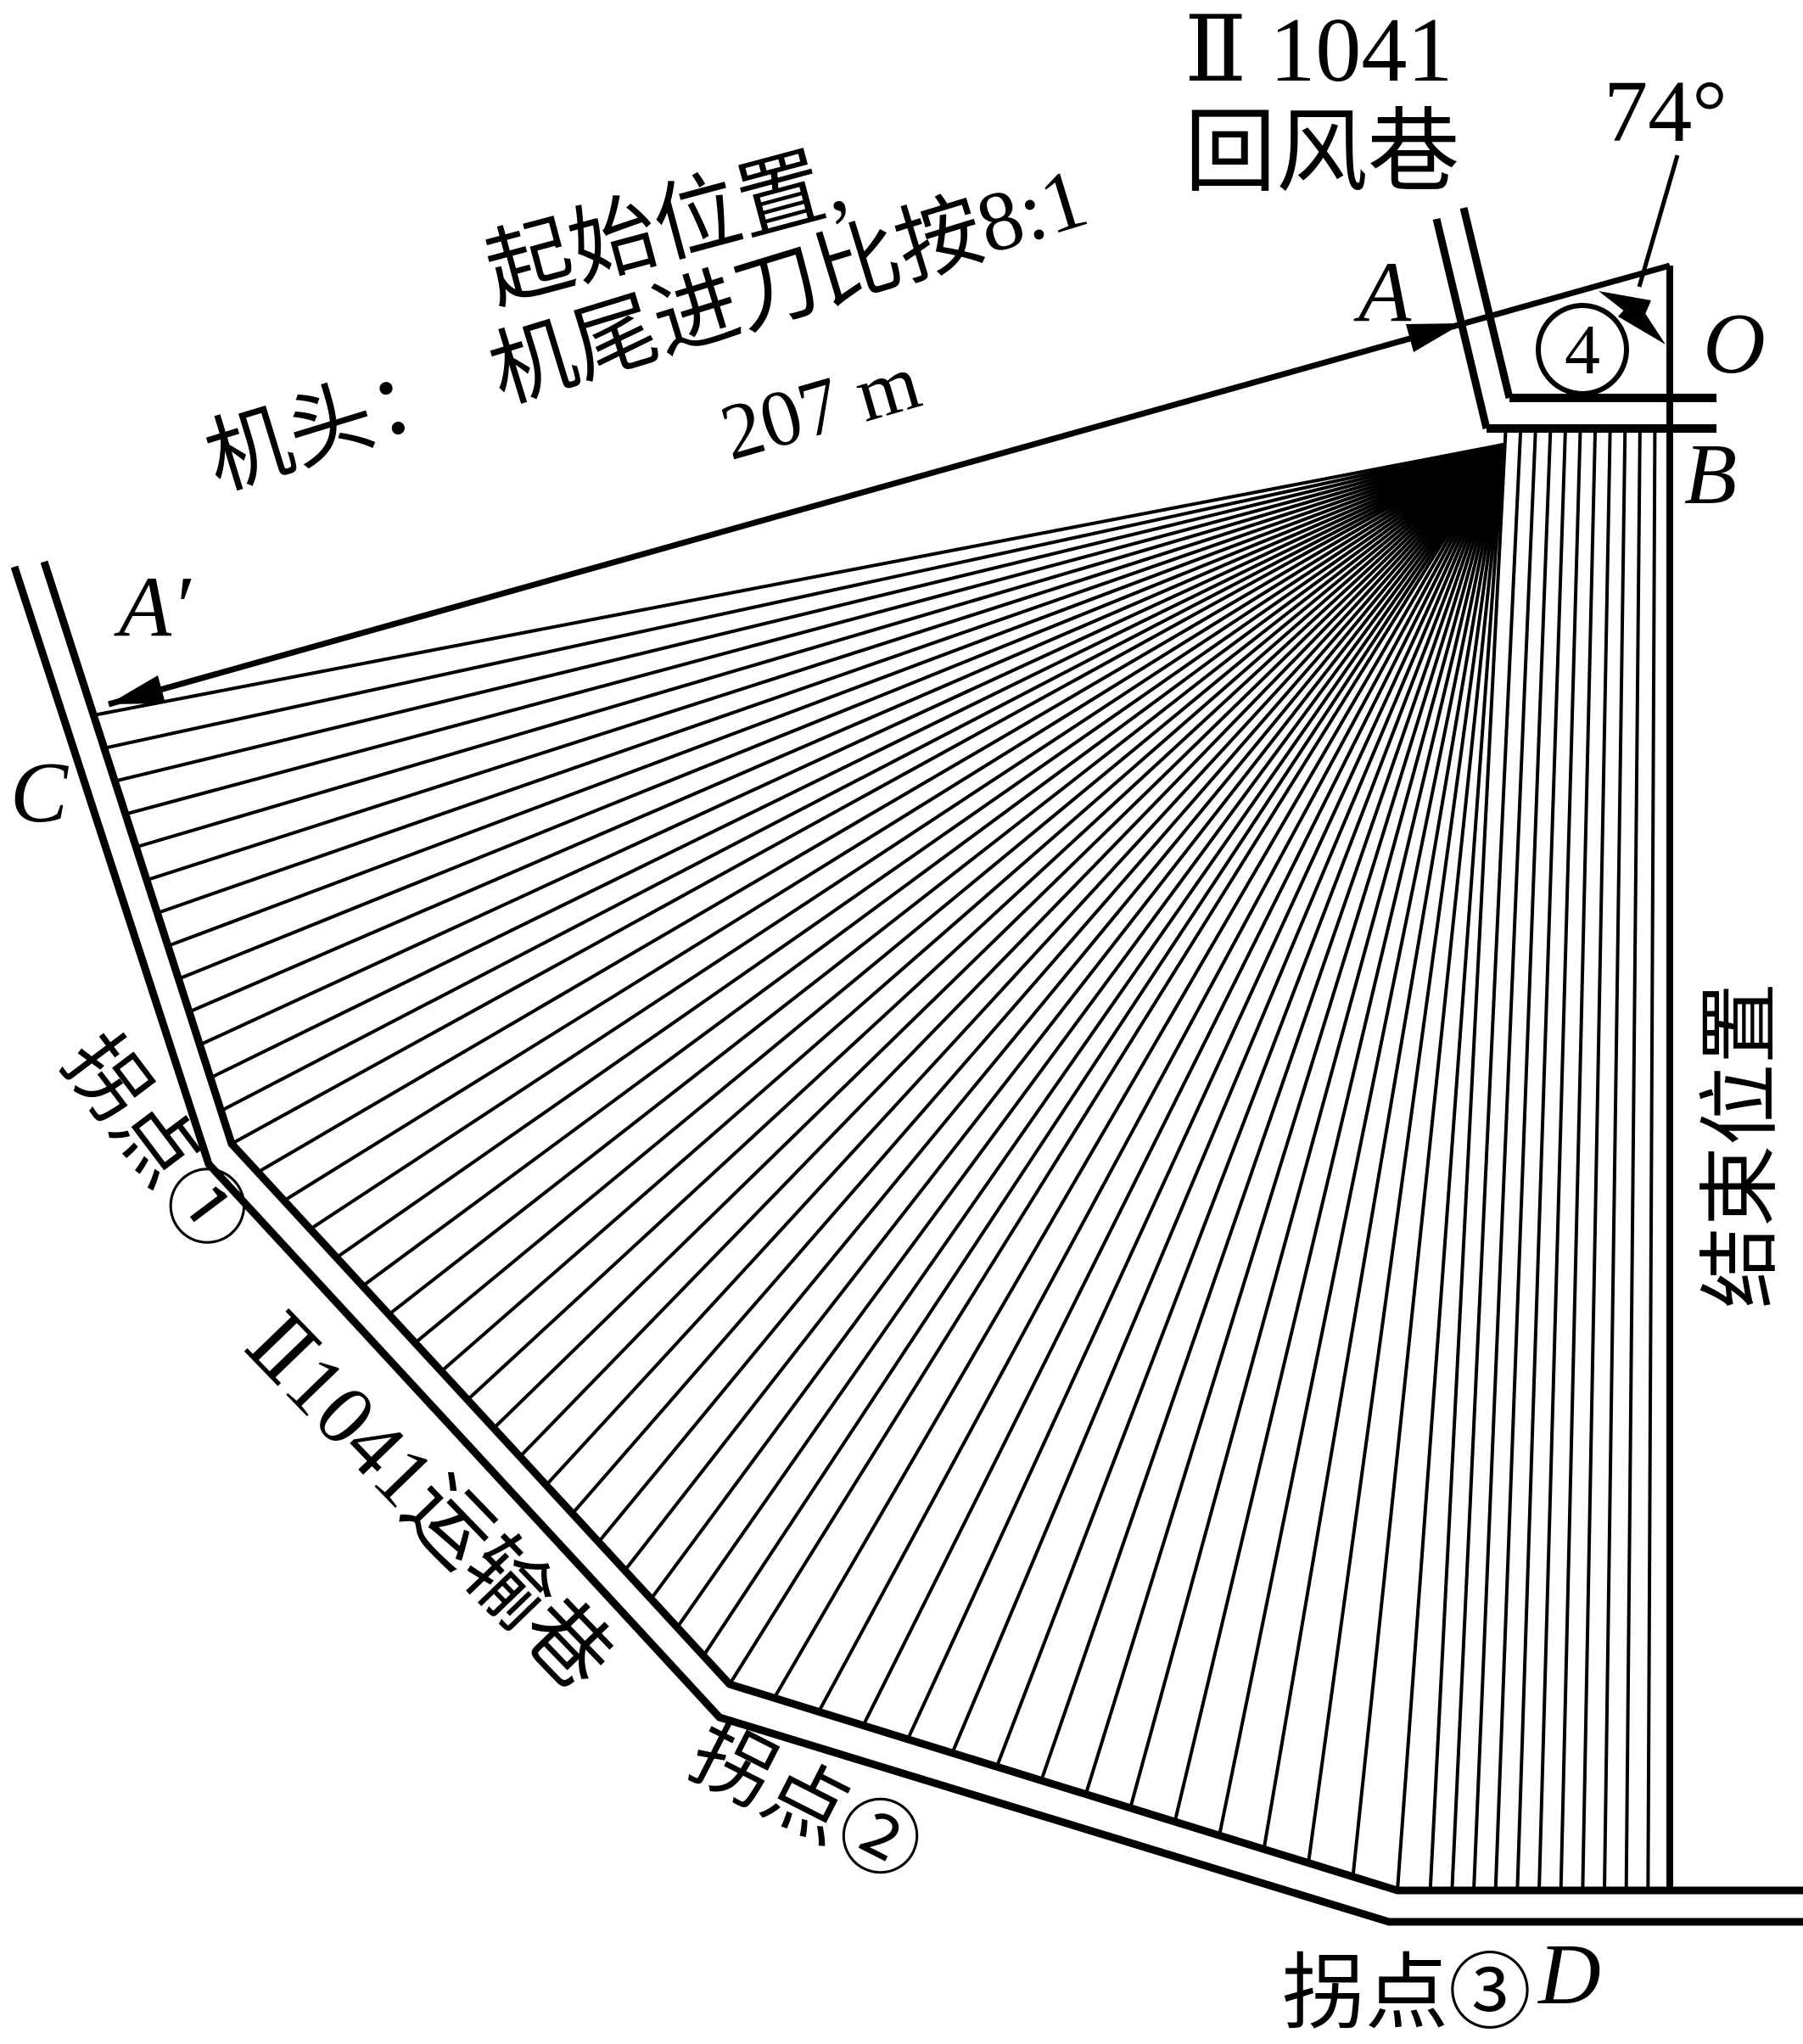 Image resolution: width=1803 pixels, height=2044 pixels. Describe the element at coordinates (39, 793) in the screenshot. I see `point-c-label: C` at that location.